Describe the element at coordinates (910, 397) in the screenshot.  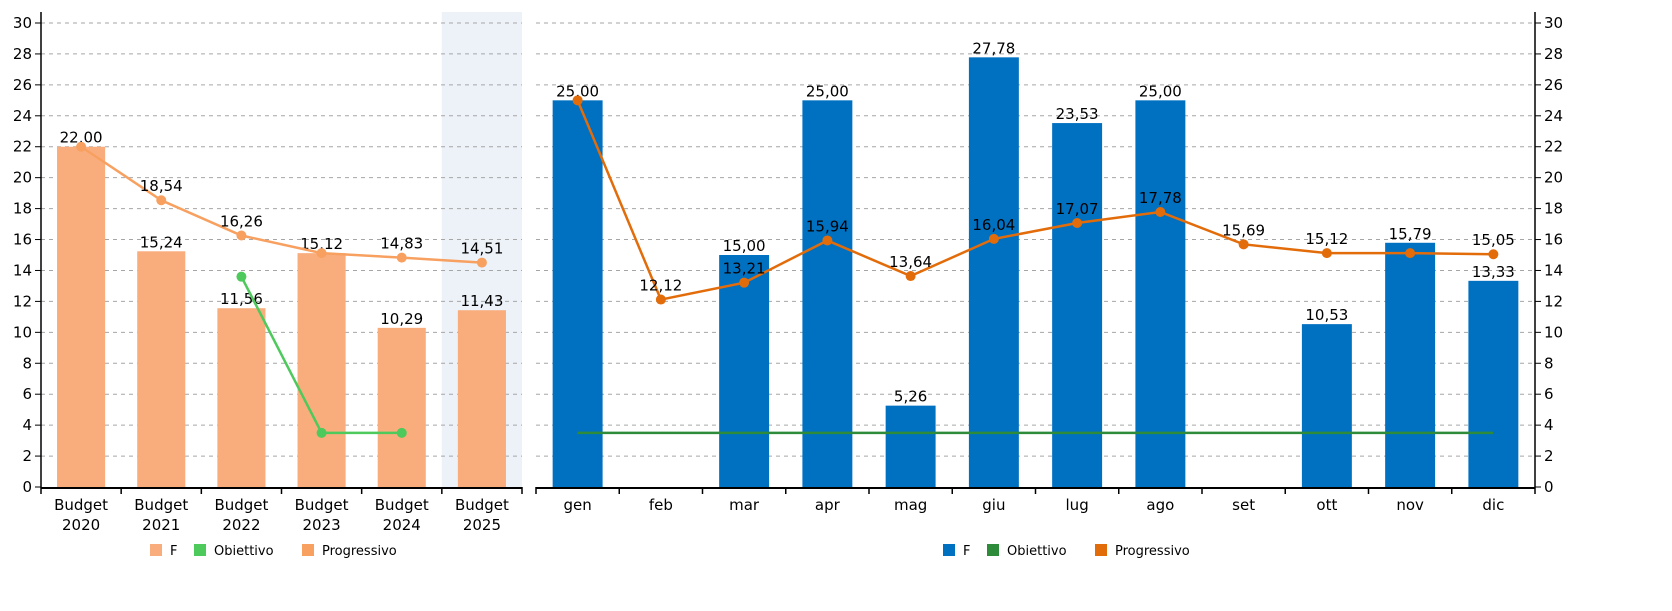
I see `bar-data-label: 5,26` at that location.